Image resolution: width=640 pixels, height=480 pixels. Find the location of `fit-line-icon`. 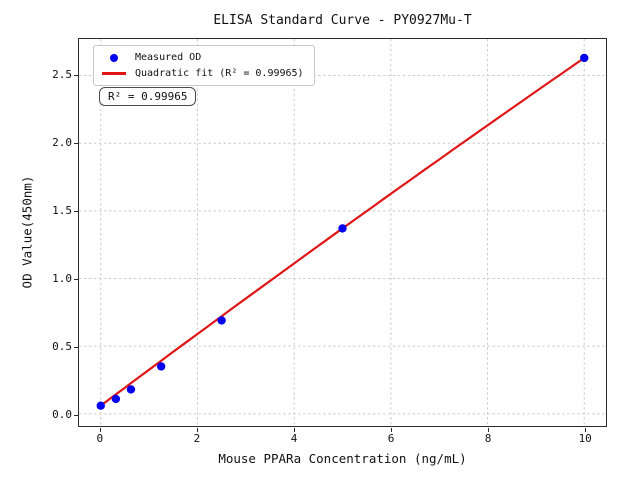

fit-line-icon is located at coordinates (114, 73).